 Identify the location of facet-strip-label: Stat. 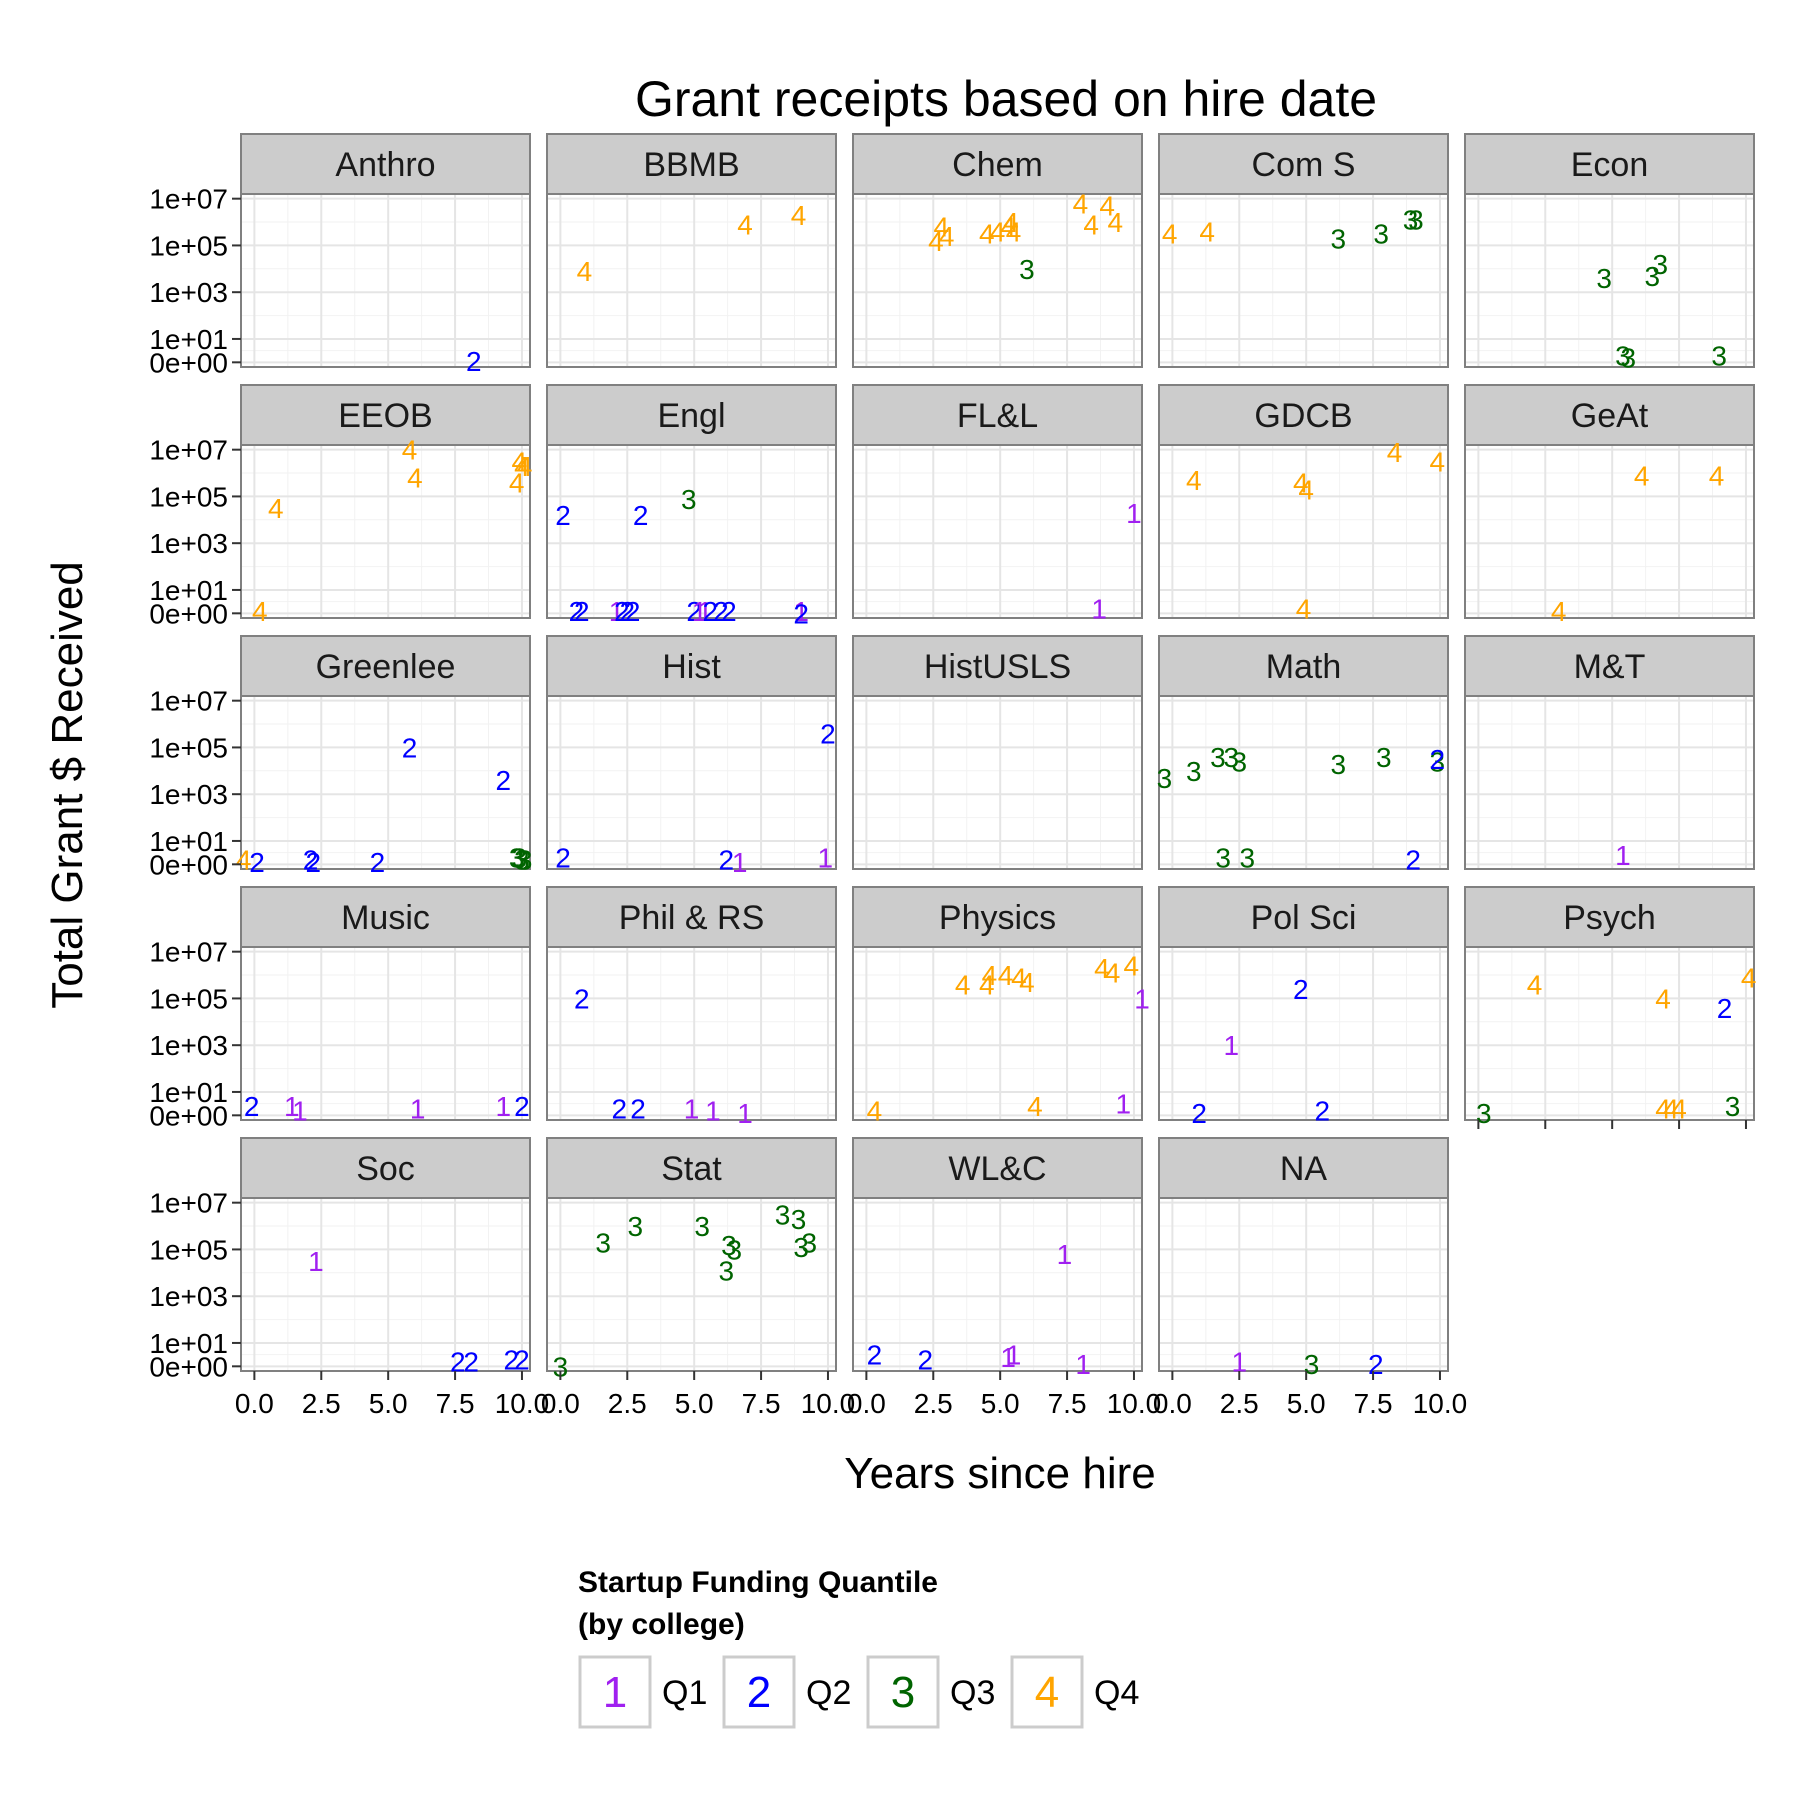
(691, 1169).